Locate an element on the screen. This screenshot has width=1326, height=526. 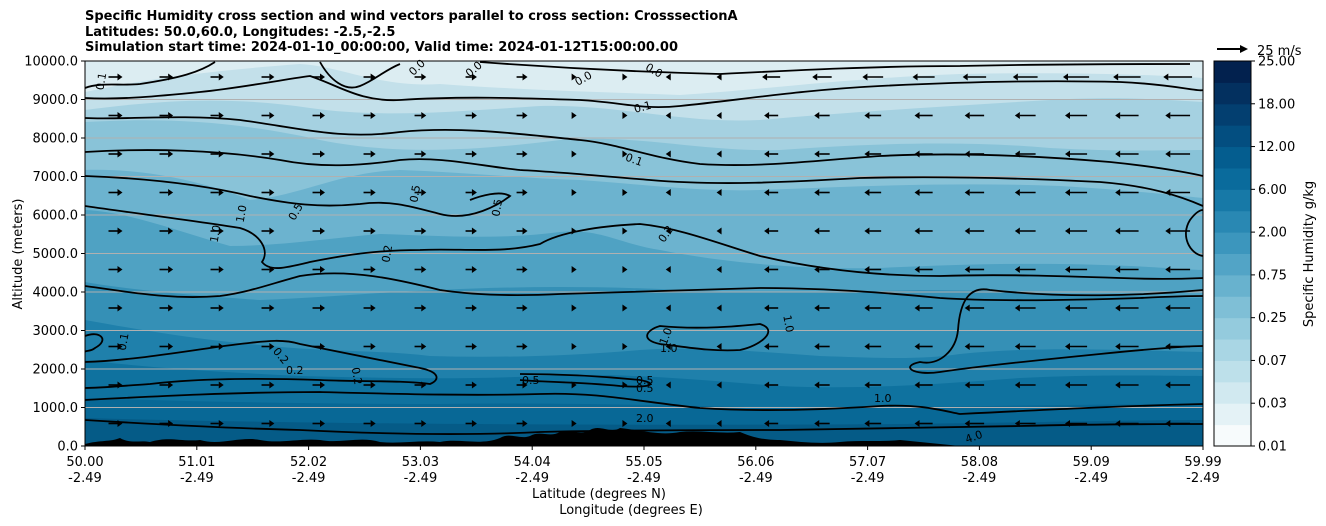
contour-label: 0.1 is located at coordinates (643, 107).